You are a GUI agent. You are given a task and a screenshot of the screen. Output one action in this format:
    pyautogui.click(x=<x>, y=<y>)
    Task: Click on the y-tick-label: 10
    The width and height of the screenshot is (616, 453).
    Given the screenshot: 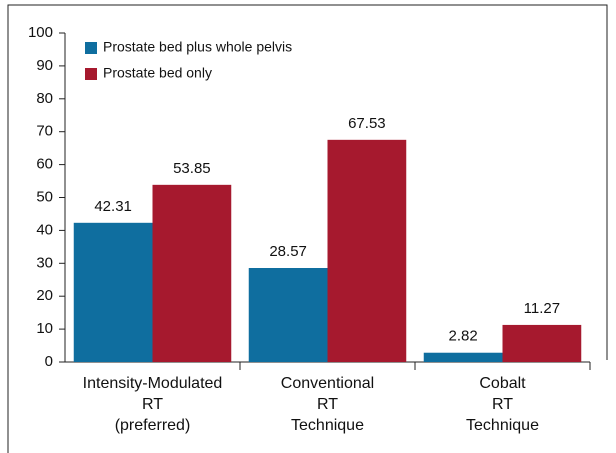 What is the action you would take?
    pyautogui.click(x=44, y=328)
    